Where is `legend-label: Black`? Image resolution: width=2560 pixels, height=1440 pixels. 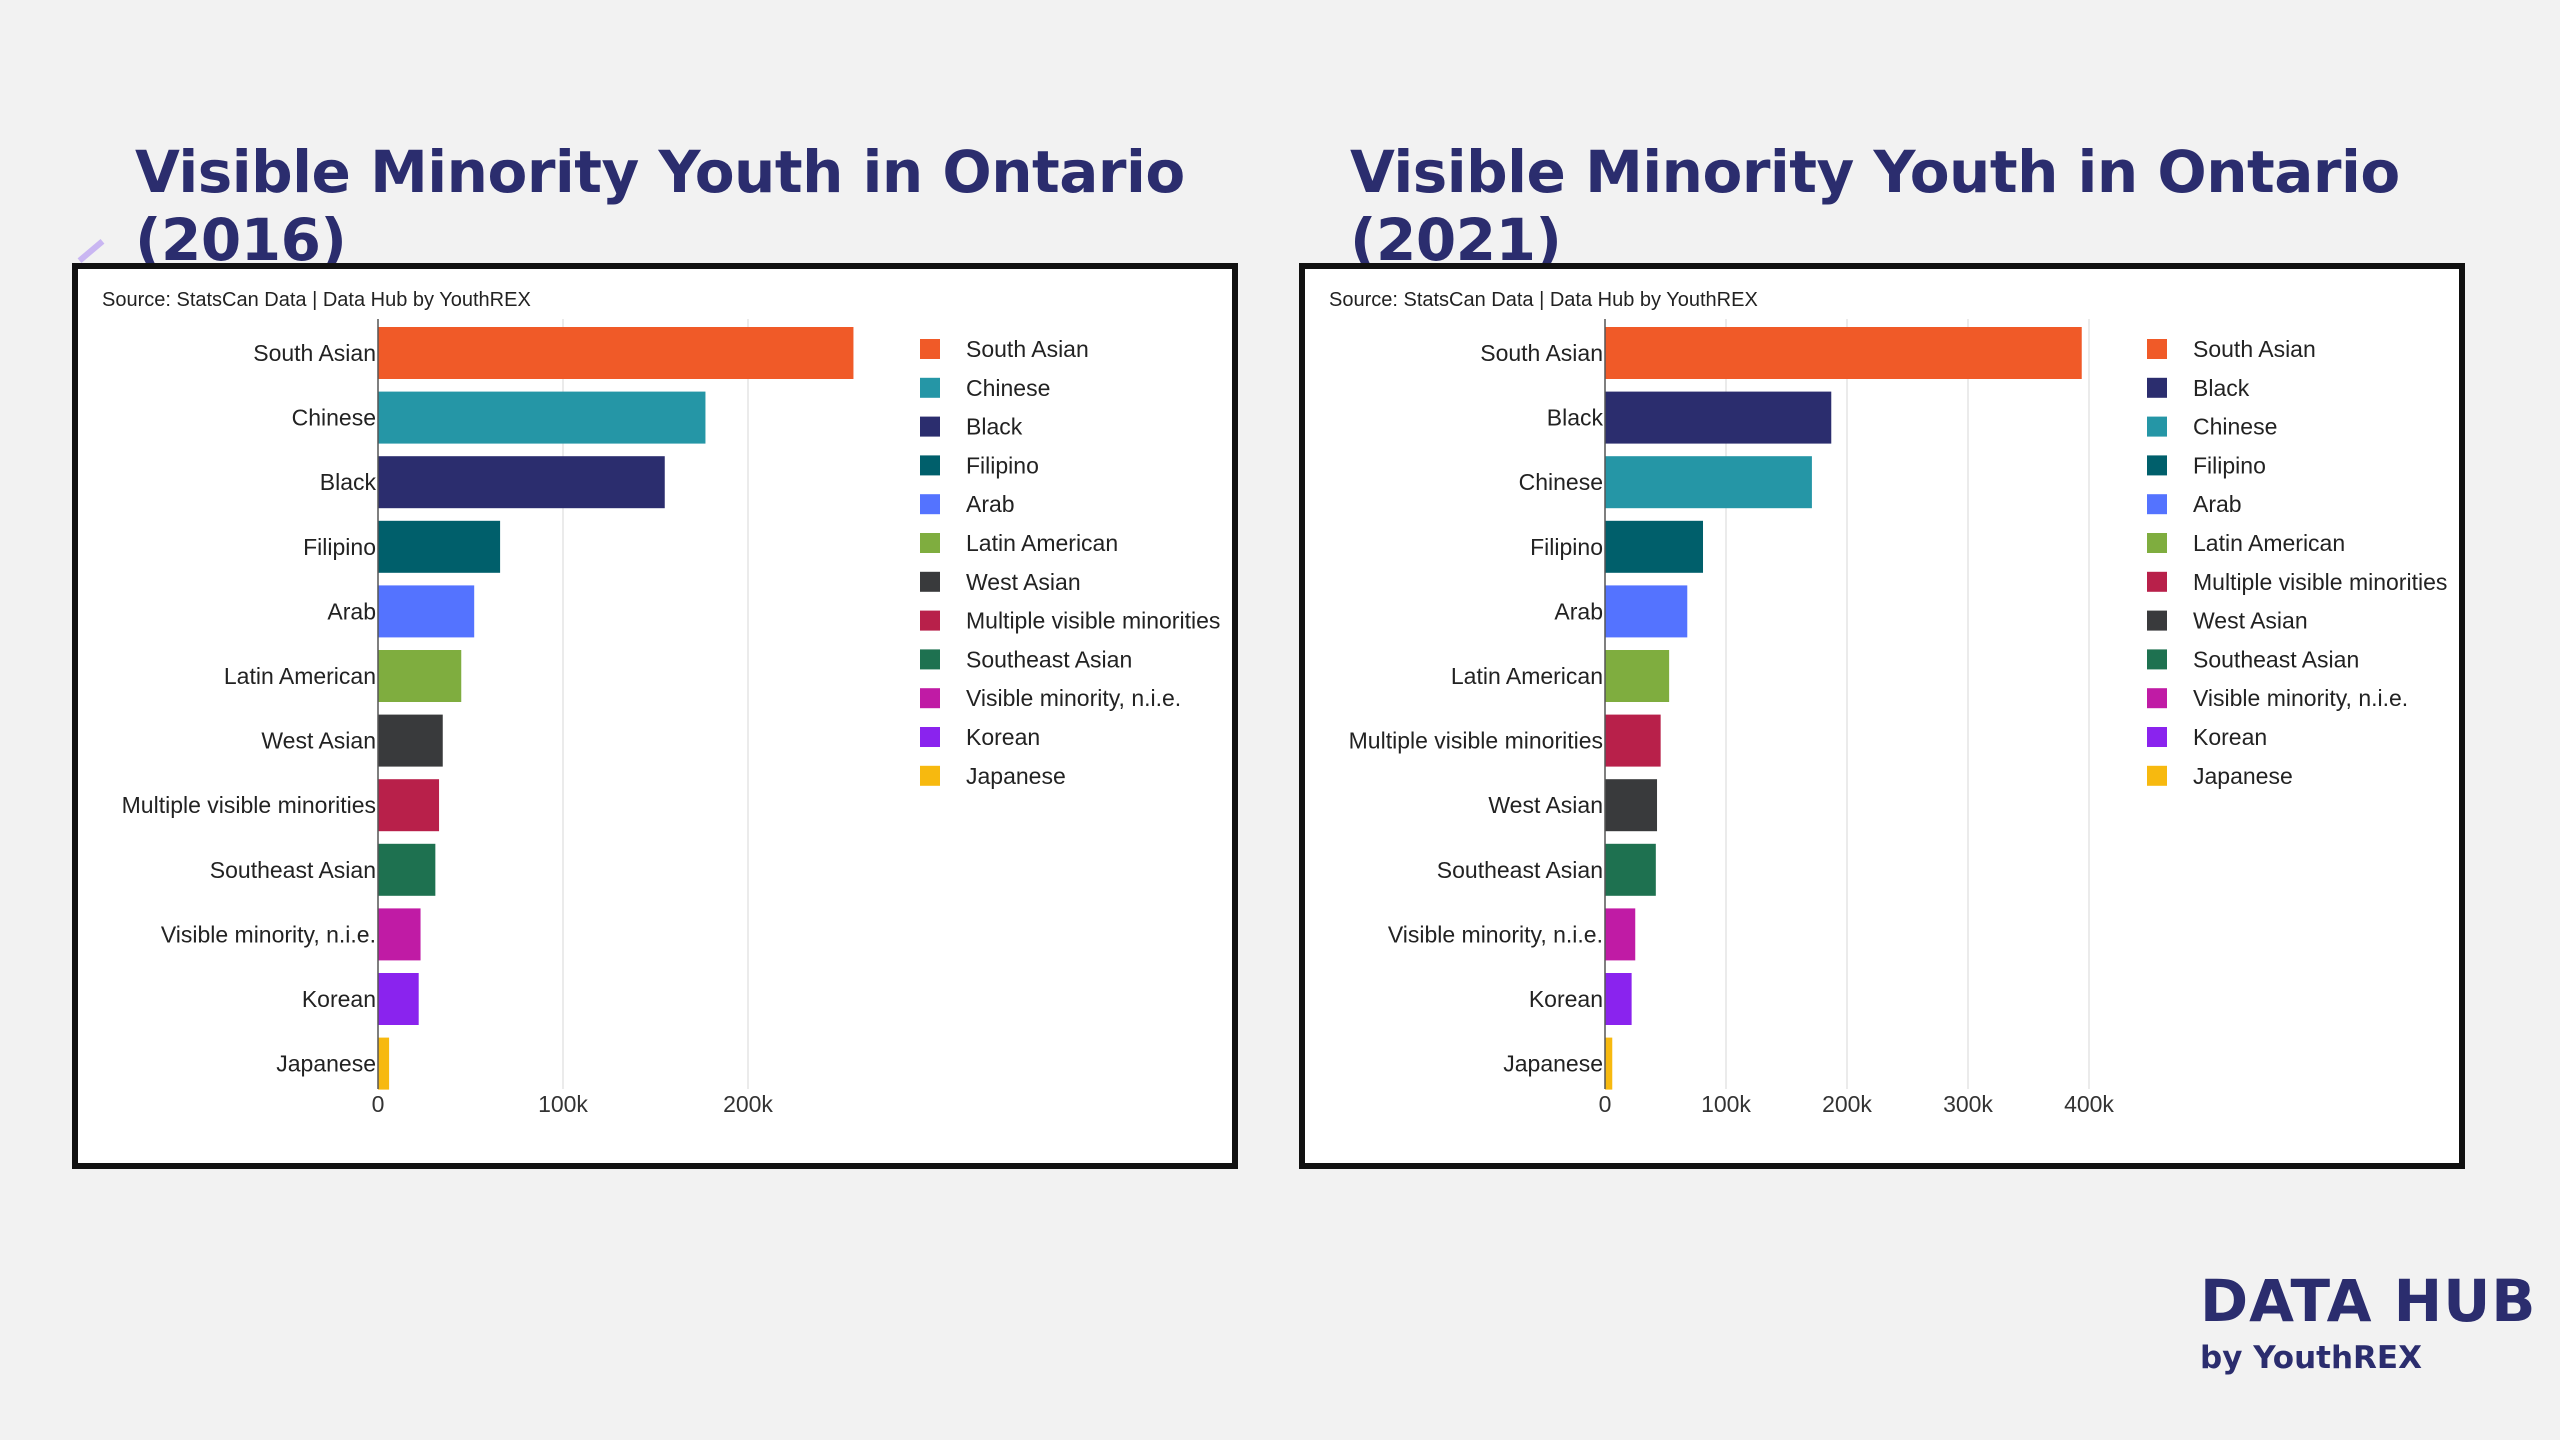 legend-label: Black is located at coordinates (994, 427).